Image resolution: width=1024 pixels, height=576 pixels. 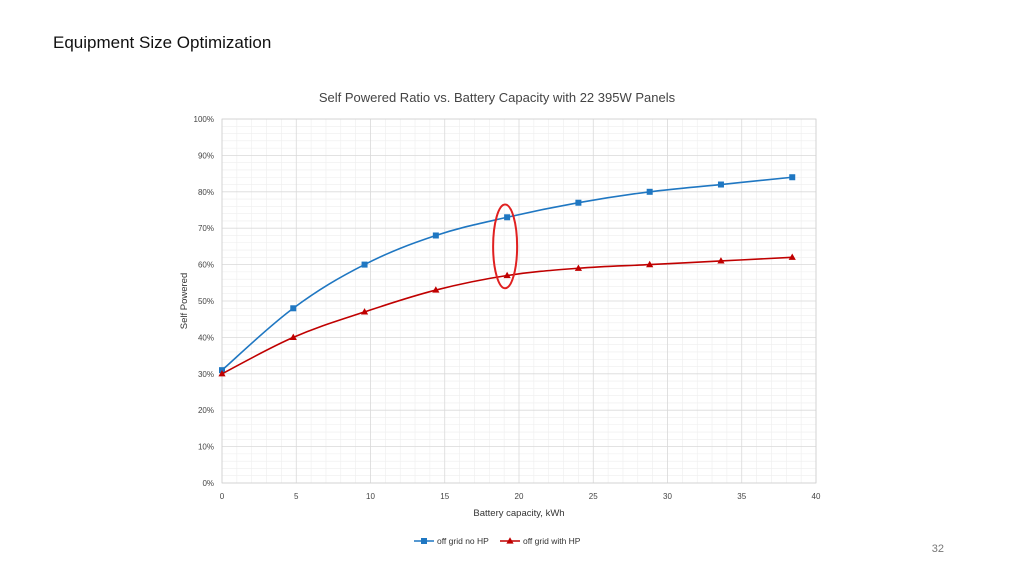 I want to click on y-axis-tick-labels: 0% 10% 20% 30% 40% 50% 60% 70% 80% 90% 100%, so click(x=204, y=301).